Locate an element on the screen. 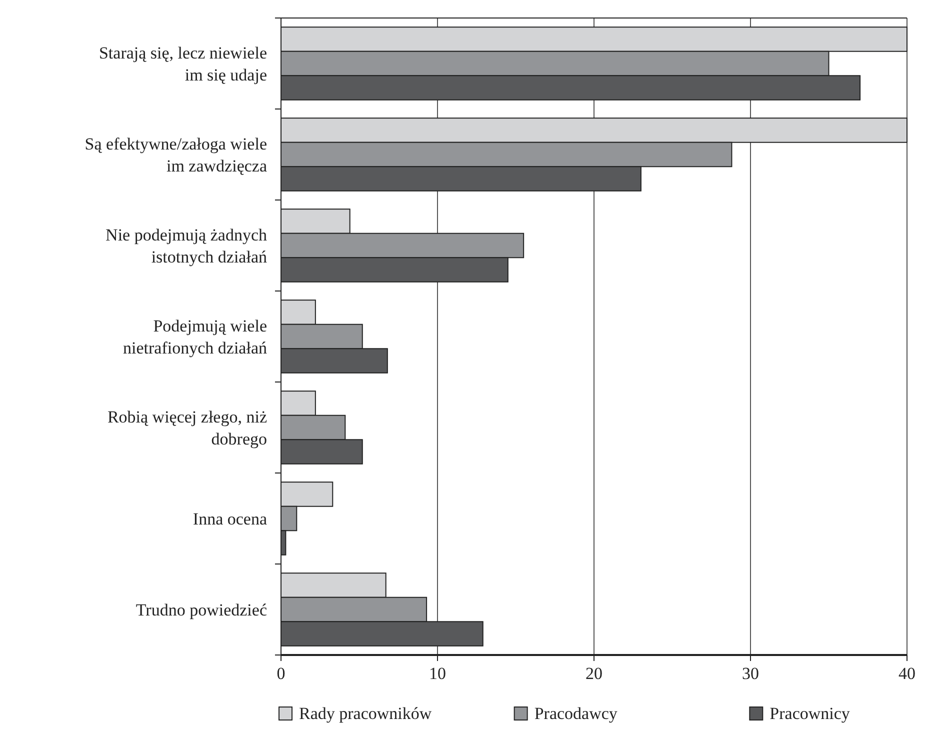  x-tick-label: 30 is located at coordinates (750, 673).